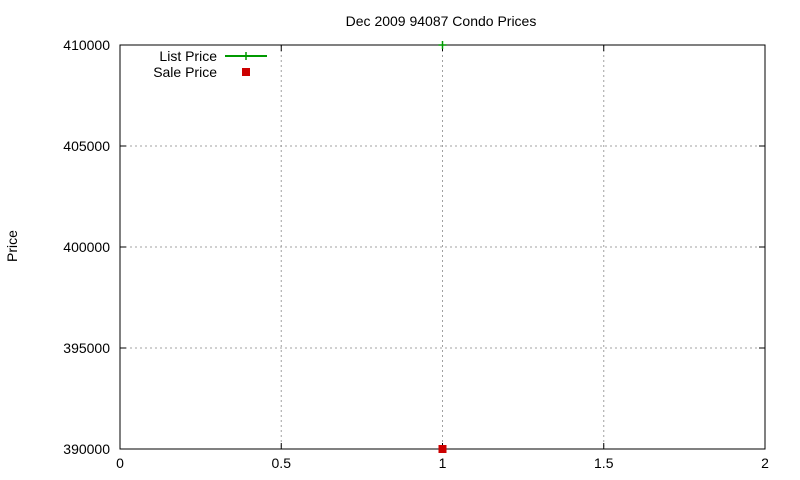 The width and height of the screenshot is (800, 480). Describe the element at coordinates (442, 45) in the screenshot. I see `list-price-point` at that location.